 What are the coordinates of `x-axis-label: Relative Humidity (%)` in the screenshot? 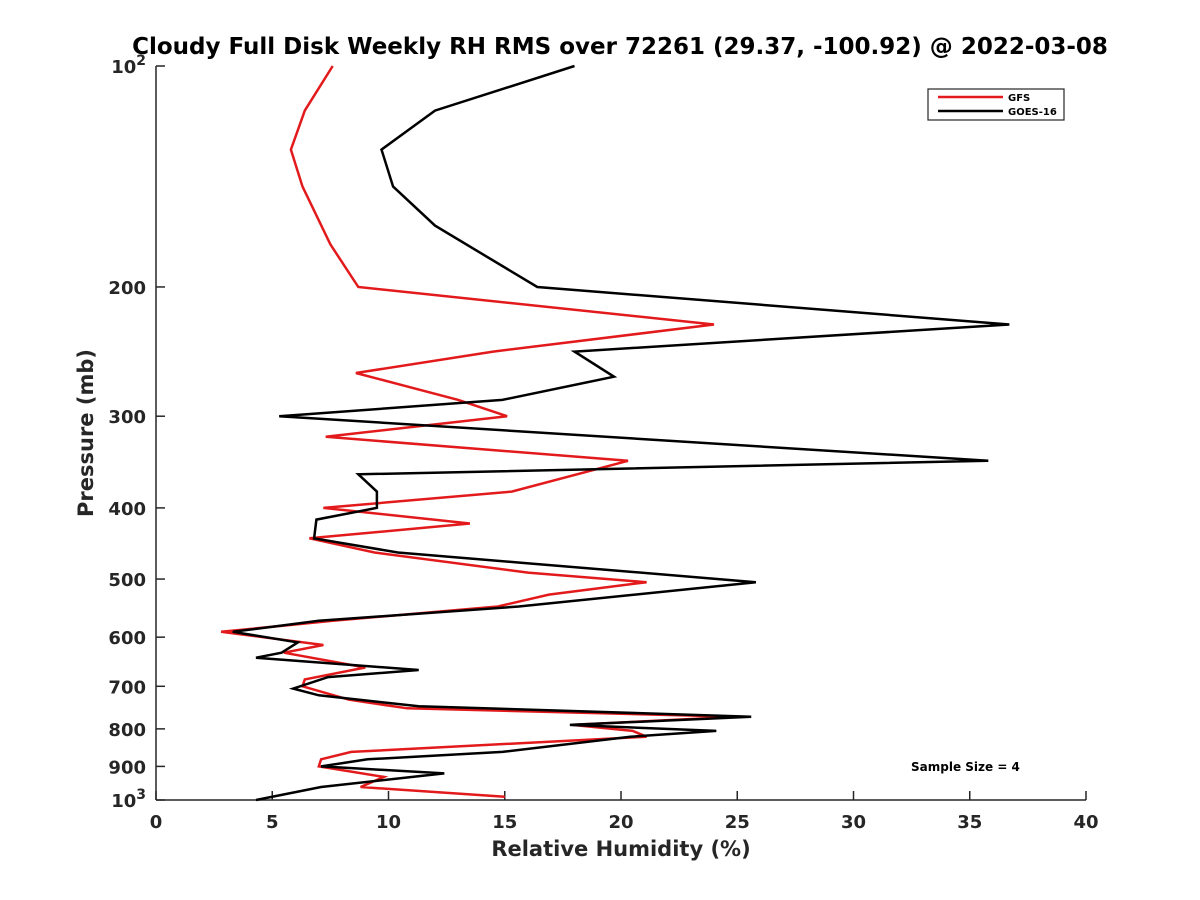 It's located at (620, 849).